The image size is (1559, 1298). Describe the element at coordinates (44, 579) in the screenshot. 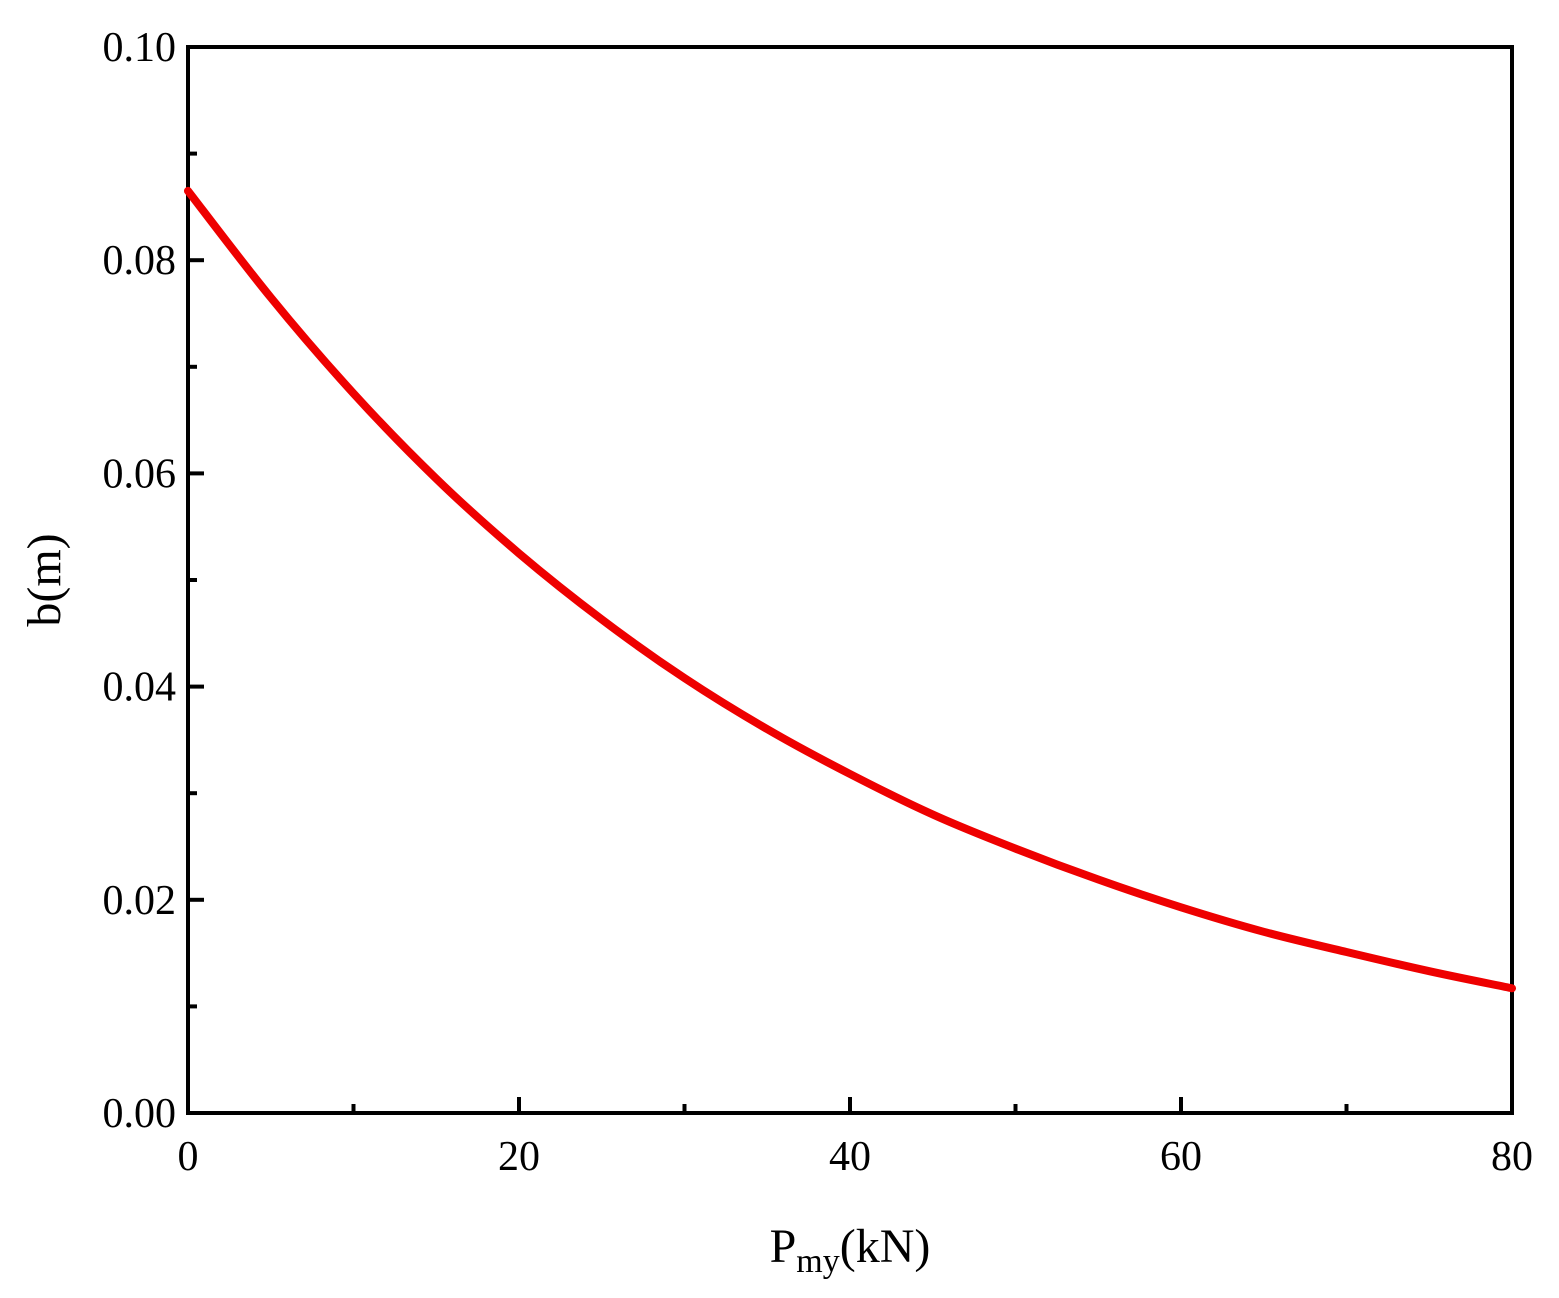

I see `y-axis-title: b(m)` at that location.